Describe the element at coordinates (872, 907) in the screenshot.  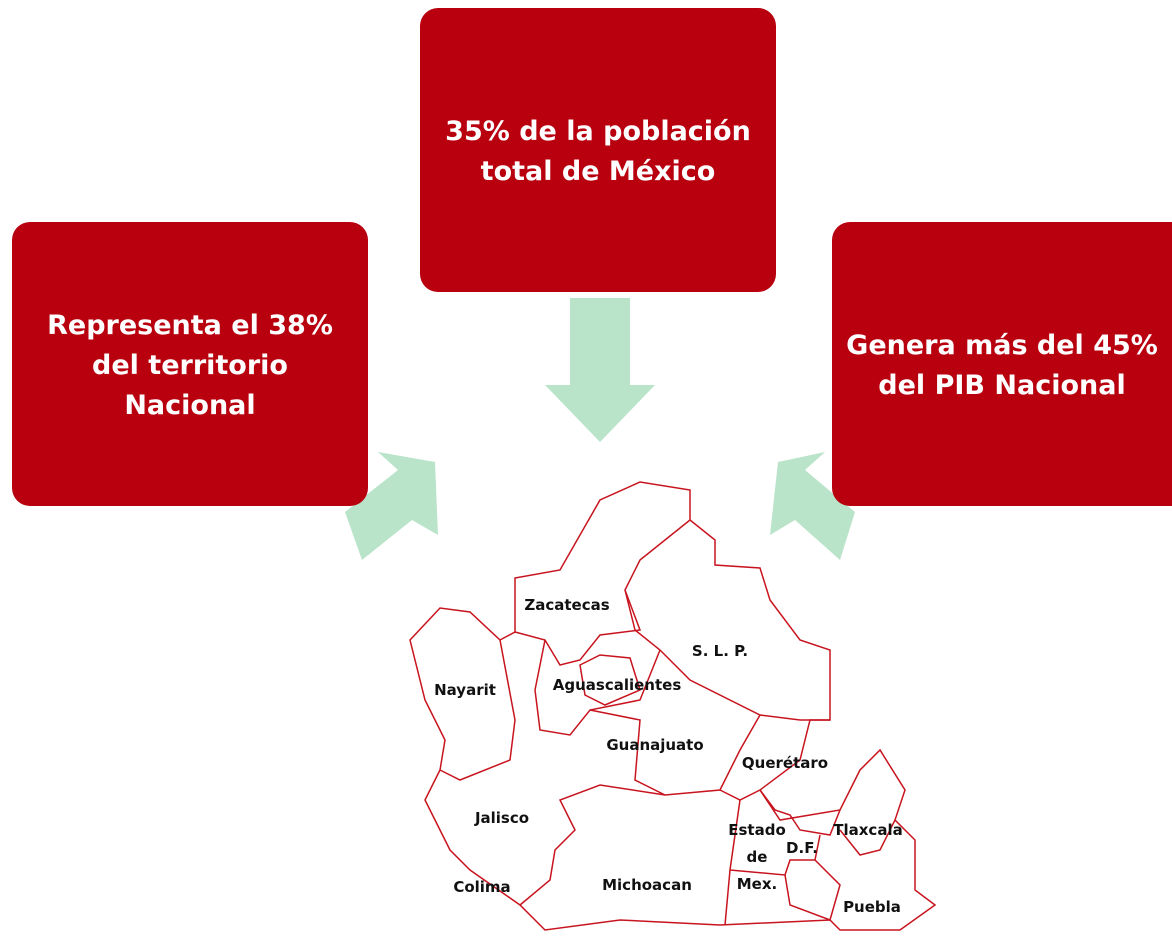
I see `map-label: Puebla` at that location.